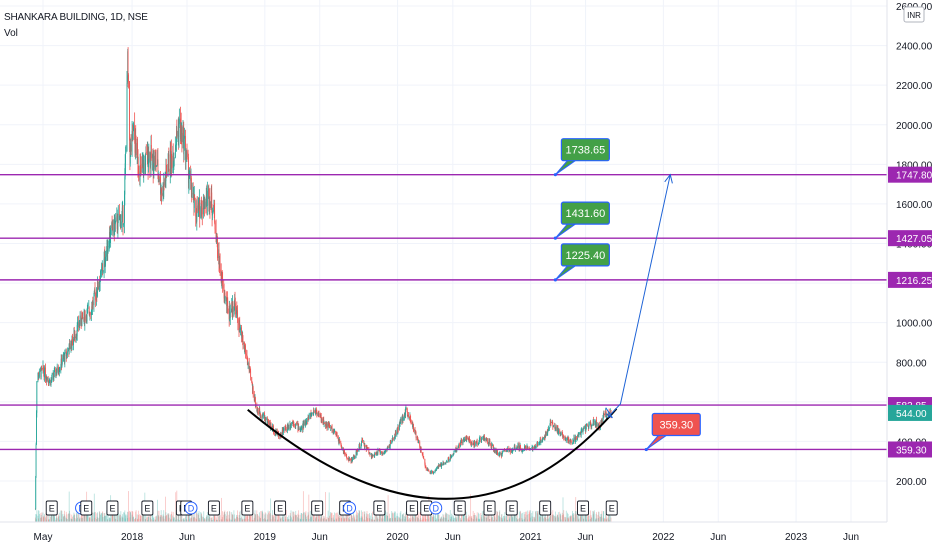  What do you see at coordinates (676, 424) in the screenshot?
I see `callout-box` at bounding box center [676, 424].